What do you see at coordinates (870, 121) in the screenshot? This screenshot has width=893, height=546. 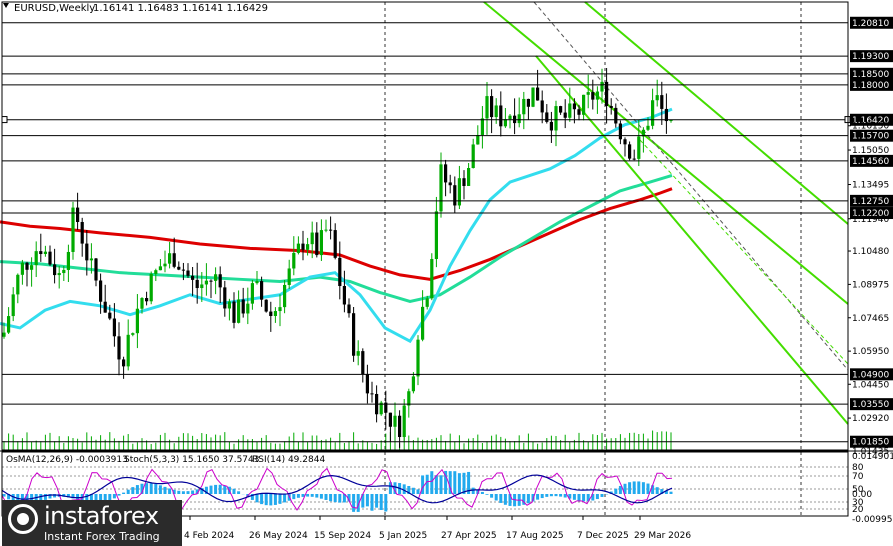 I see `level-label: 1.16420` at bounding box center [870, 121].